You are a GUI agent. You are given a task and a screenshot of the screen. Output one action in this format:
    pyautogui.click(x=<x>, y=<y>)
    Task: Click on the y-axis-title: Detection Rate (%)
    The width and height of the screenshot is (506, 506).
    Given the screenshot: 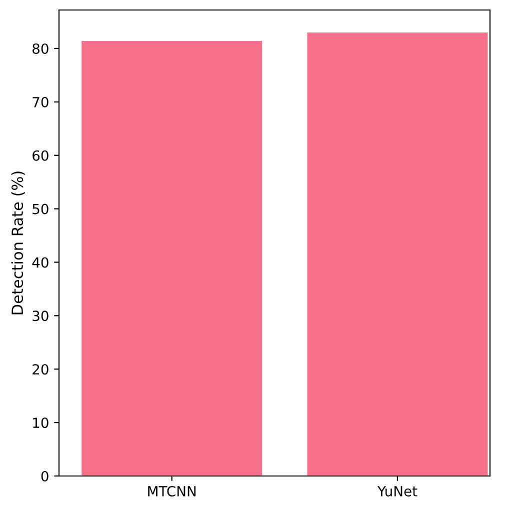 What is the action you would take?
    pyautogui.click(x=18, y=243)
    